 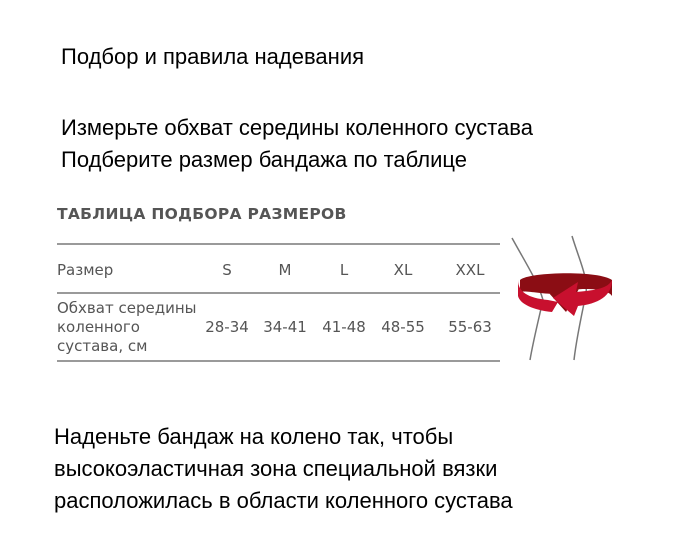 I want to click on heading: Подбор и правила надевания, so click(x=213, y=56).